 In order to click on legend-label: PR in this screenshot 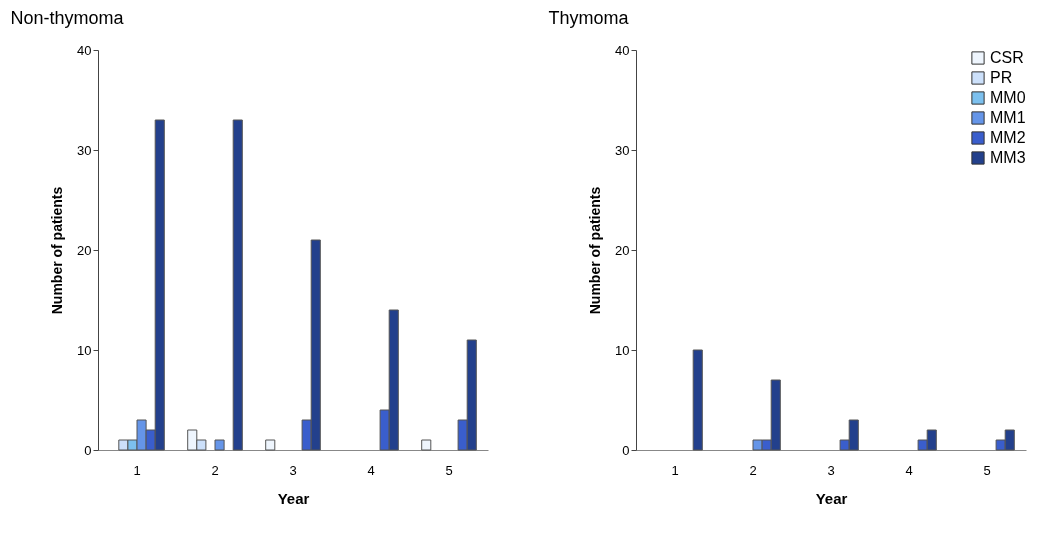, I will do `click(1001, 77)`.